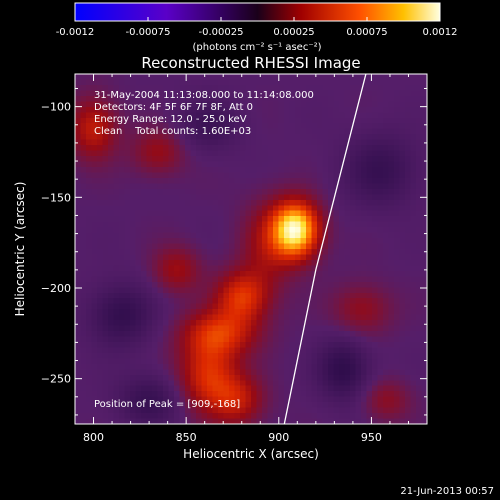  Describe the element at coordinates (440, 32) in the screenshot. I see `colorbar-tick-label: 0.0012` at that location.